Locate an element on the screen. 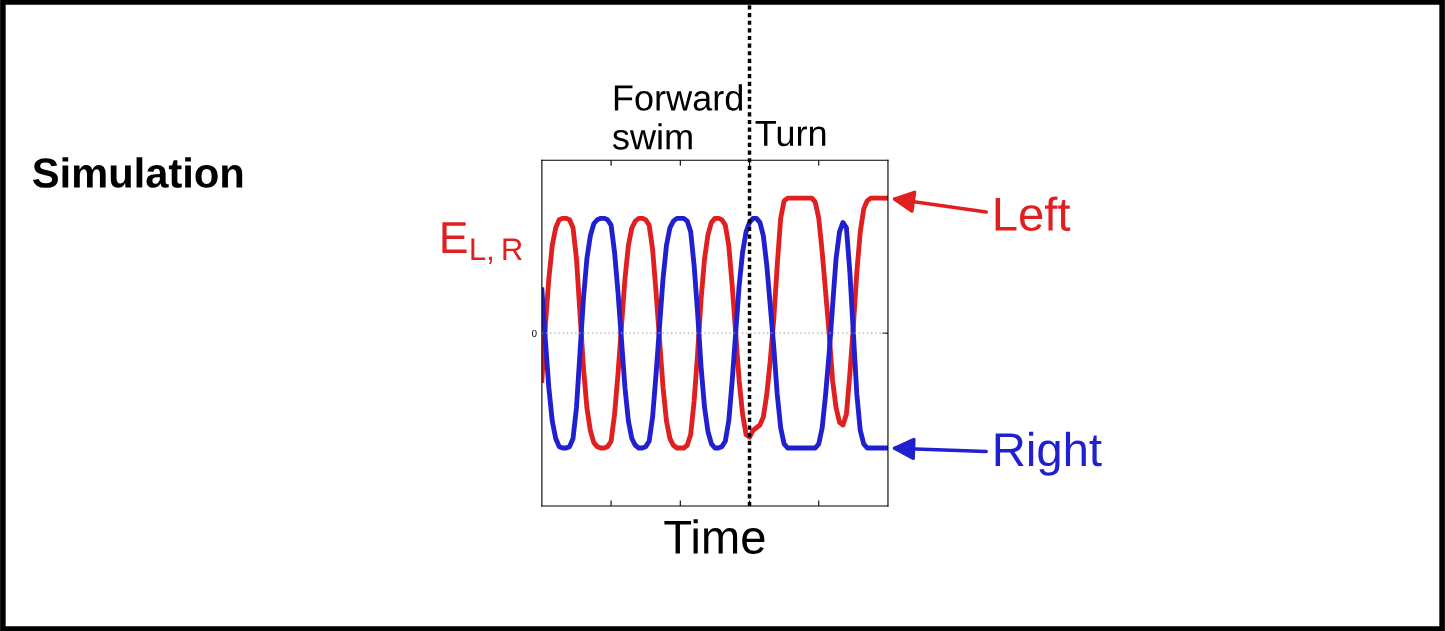 Image resolution: width=1445 pixels, height=631 pixels. text: Forward swim is located at coordinates (677, 117).